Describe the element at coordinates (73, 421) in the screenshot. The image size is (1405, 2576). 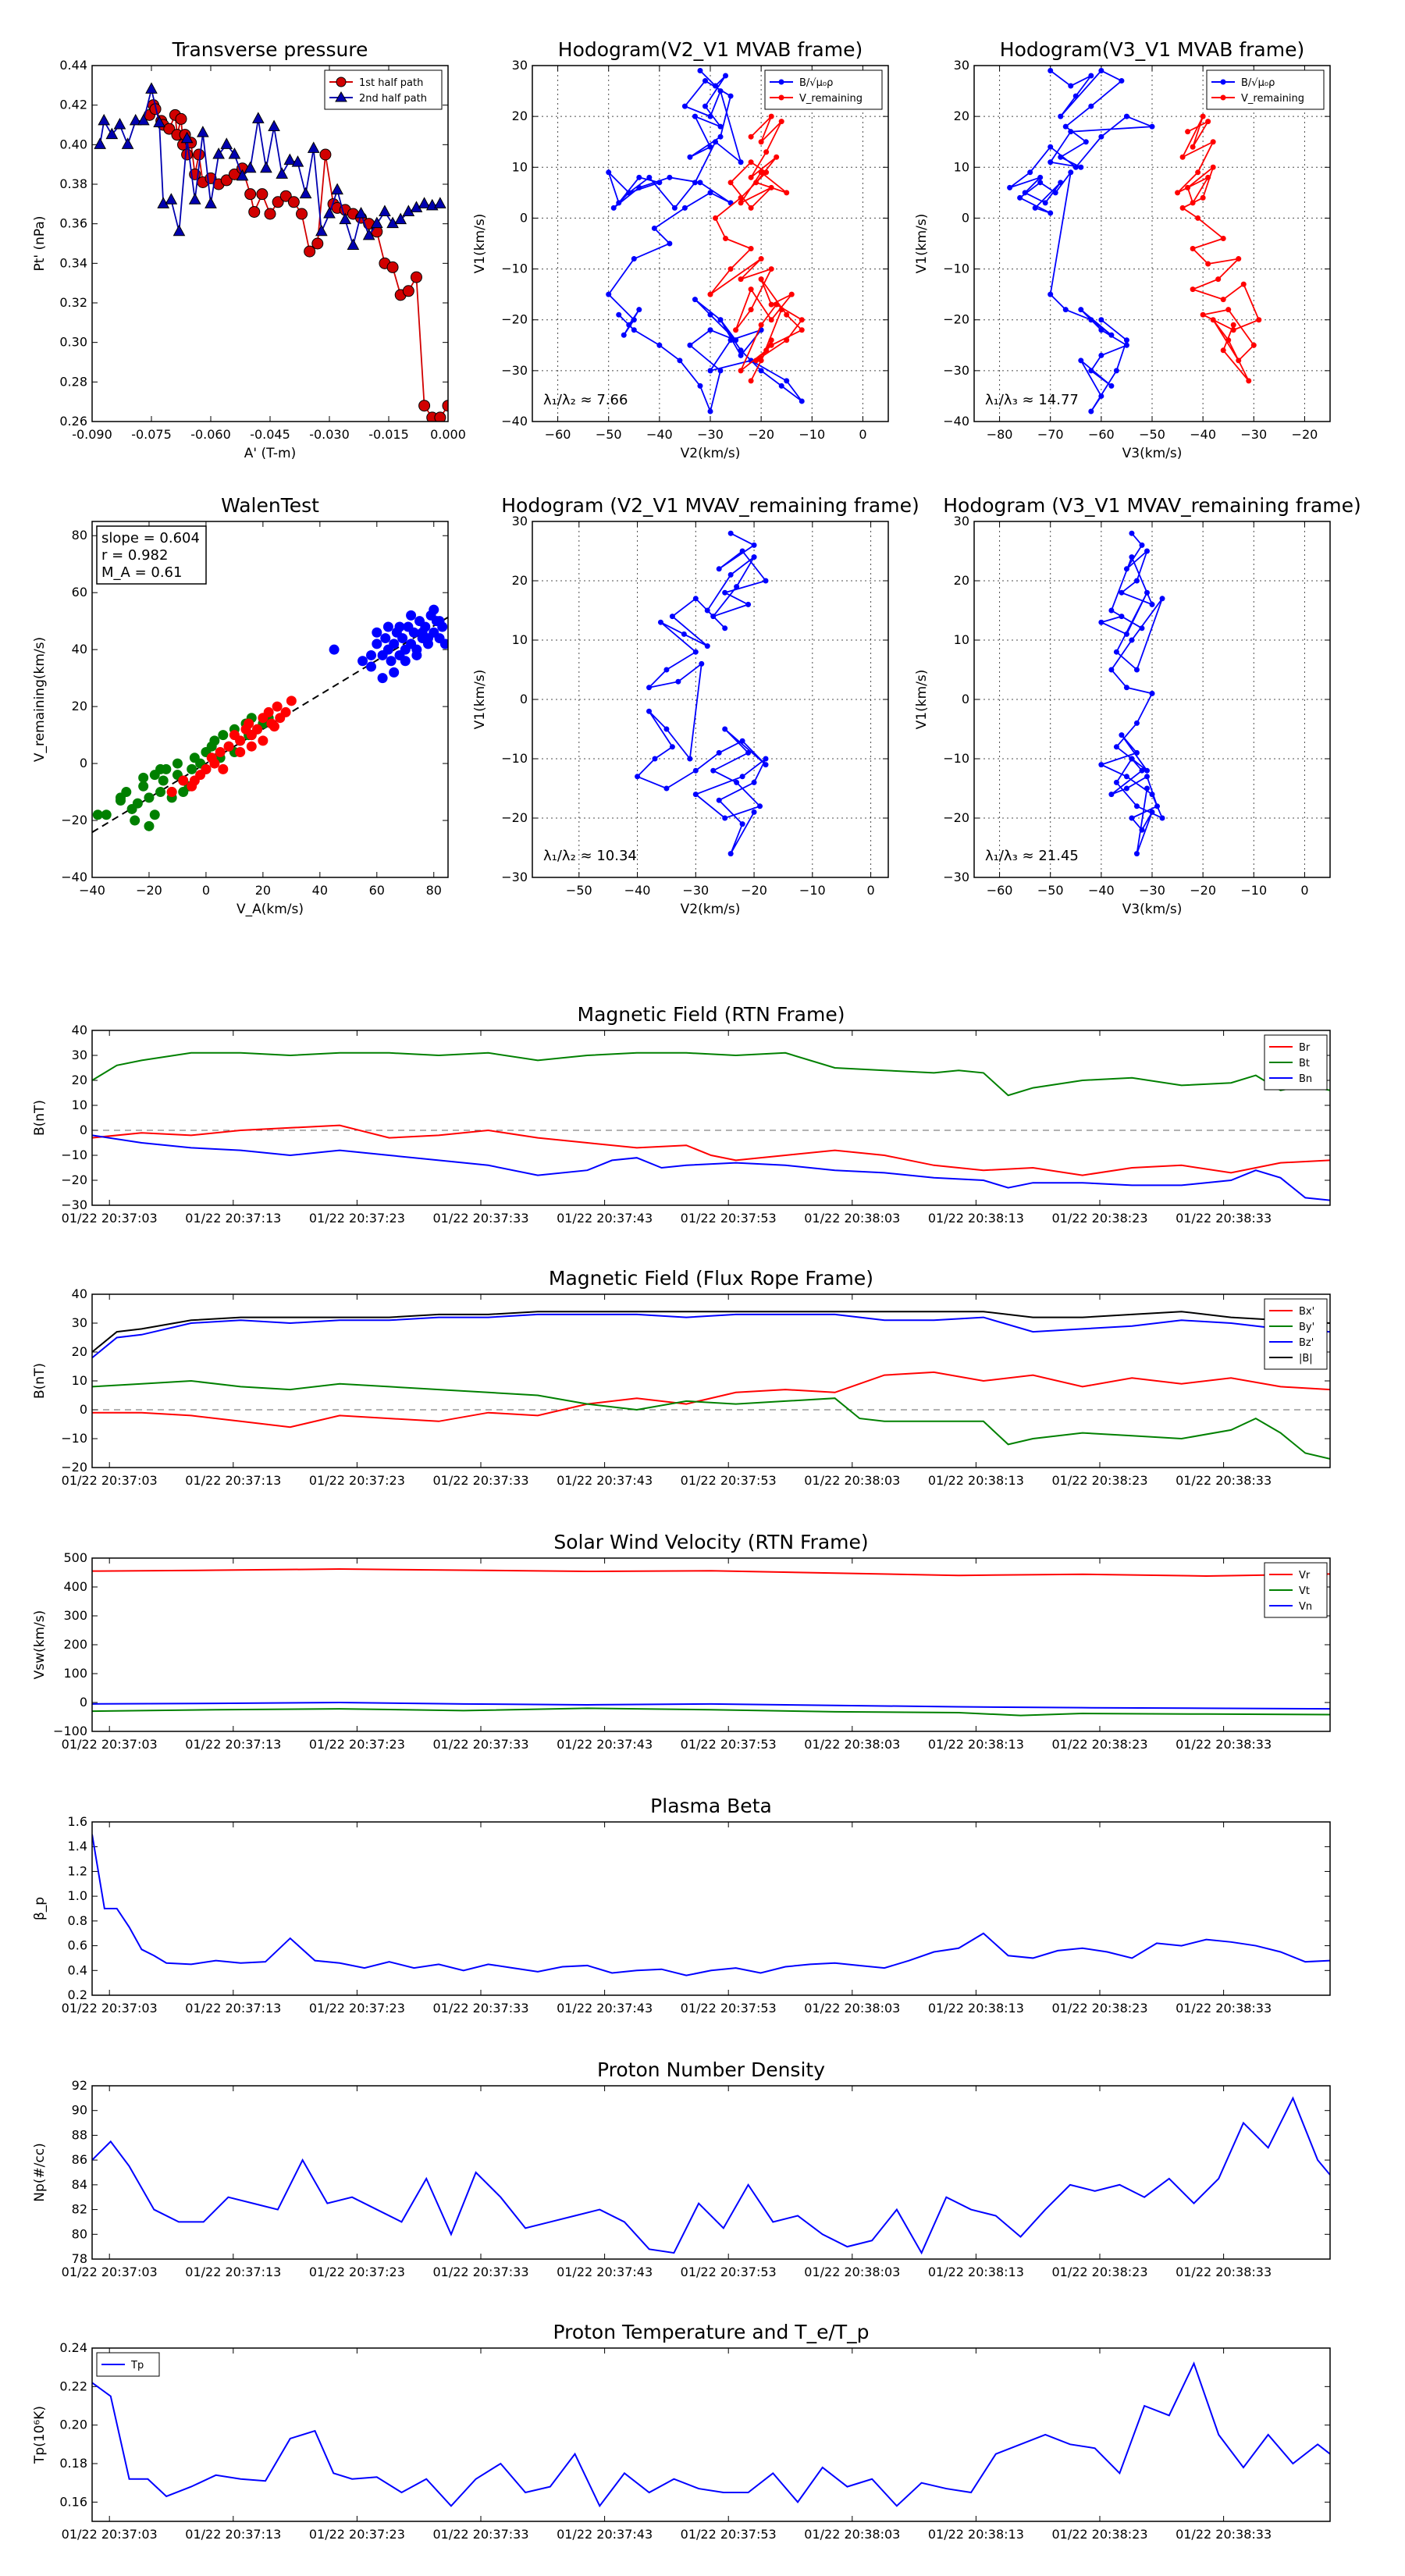
I see `y-tick-label: 0.26` at that location.